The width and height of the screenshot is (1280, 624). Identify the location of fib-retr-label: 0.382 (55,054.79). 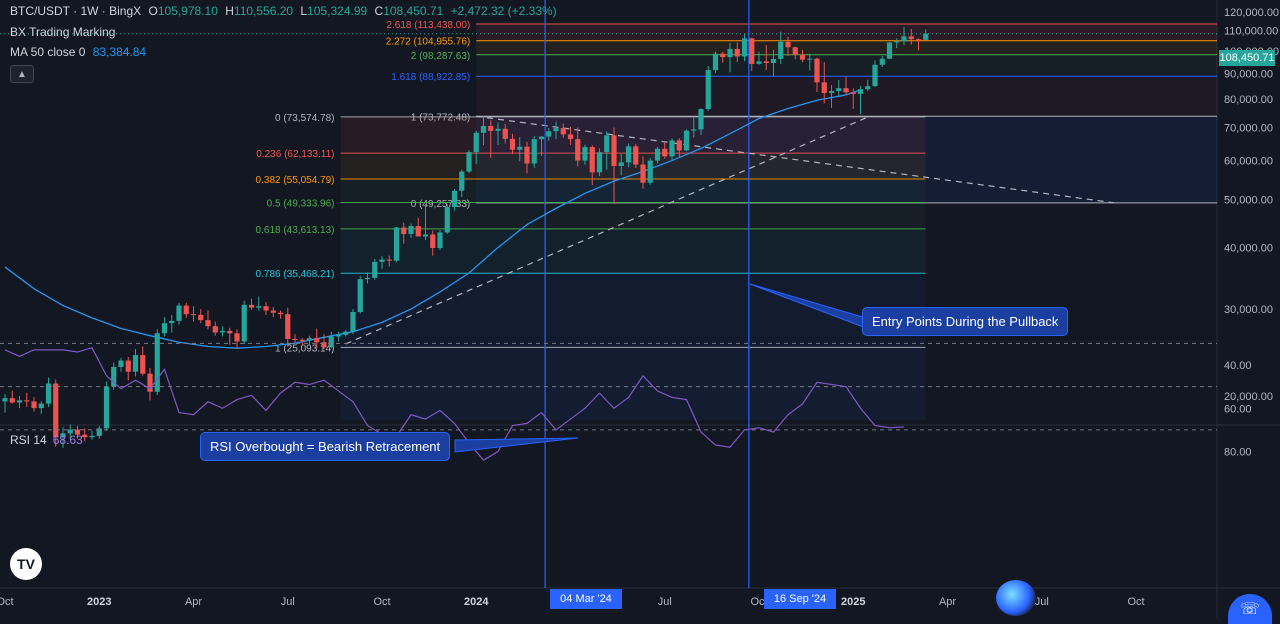
(295, 180).